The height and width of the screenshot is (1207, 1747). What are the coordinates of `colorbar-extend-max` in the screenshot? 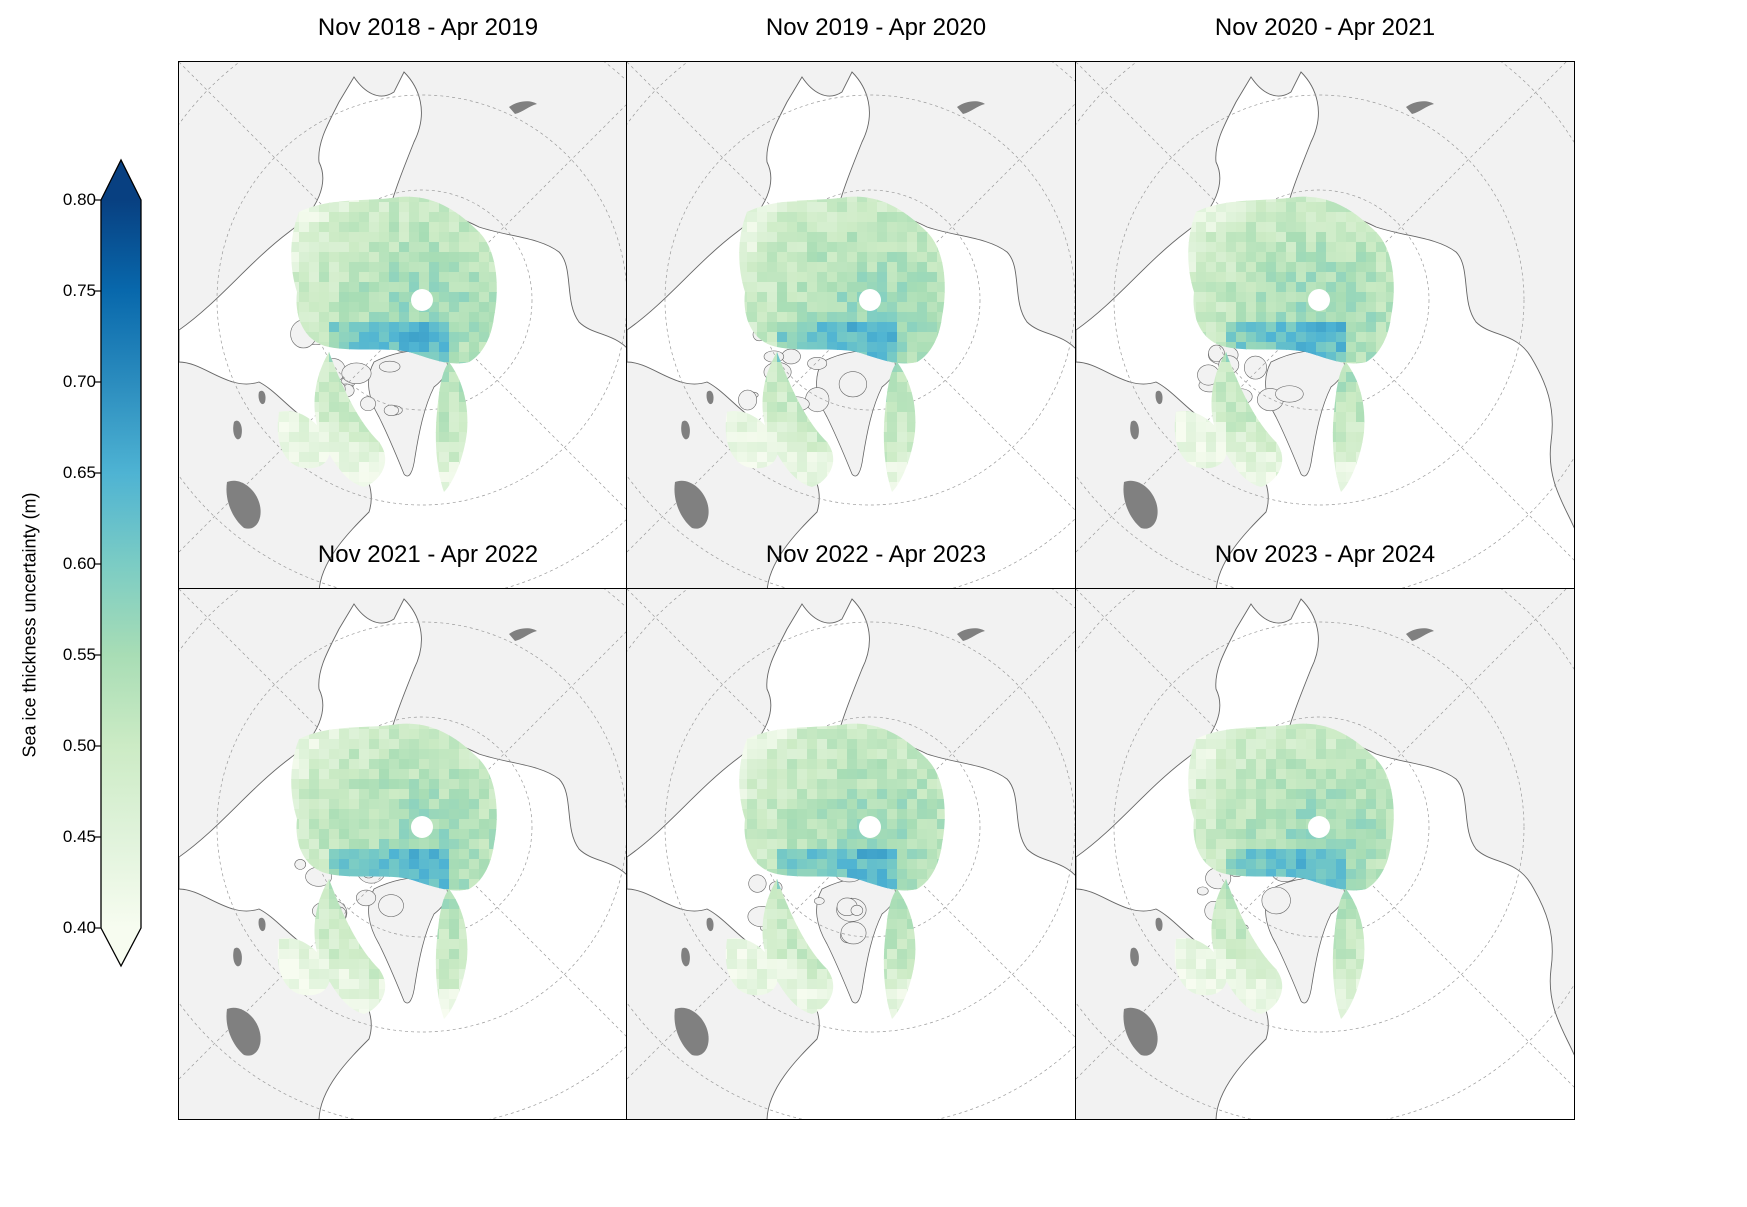 It's located at (121, 180).